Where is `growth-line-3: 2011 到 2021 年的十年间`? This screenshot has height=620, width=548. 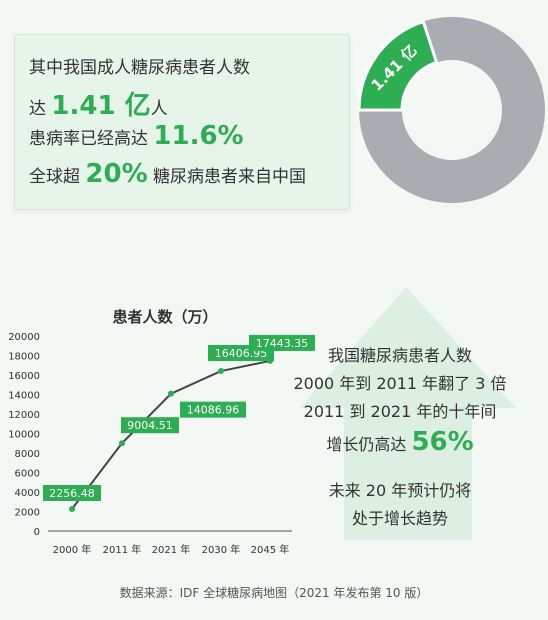
growth-line-3: 2011 到 2021 年的十年间 is located at coordinates (400, 411).